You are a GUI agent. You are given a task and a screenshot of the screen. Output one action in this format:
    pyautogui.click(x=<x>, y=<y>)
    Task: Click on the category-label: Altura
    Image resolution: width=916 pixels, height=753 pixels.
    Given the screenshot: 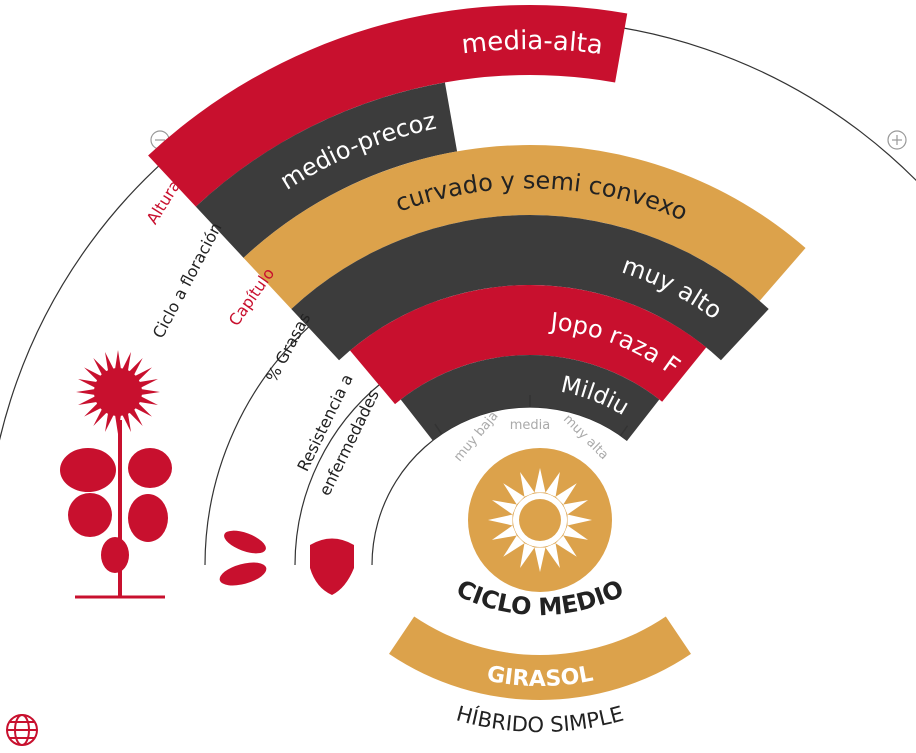 What is the action you would take?
    pyautogui.click(x=164, y=202)
    